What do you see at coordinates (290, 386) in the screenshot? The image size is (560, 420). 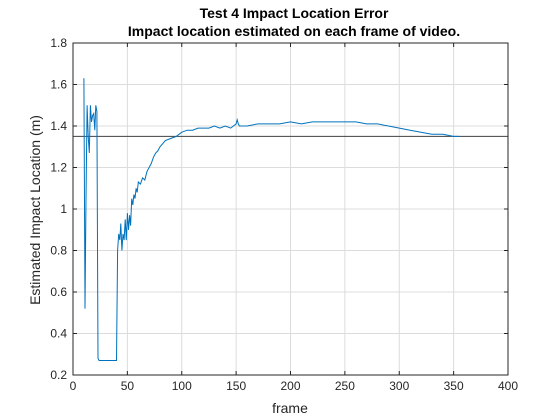 I see `x-tick-label: 200` at bounding box center [290, 386].